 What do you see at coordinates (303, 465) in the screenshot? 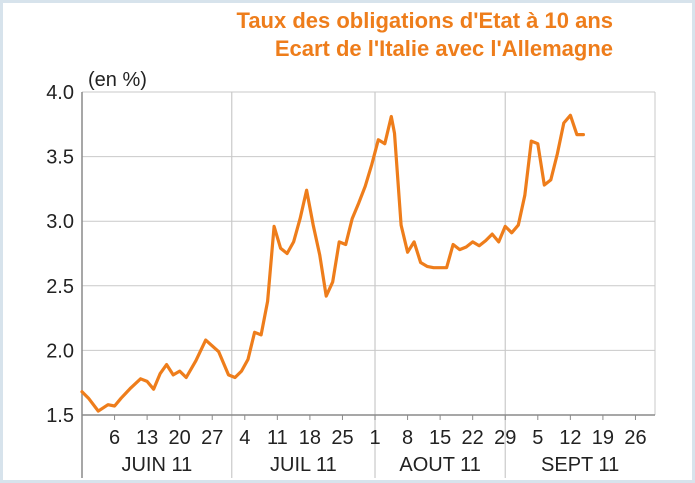
I see `month-label: JUIL 11` at bounding box center [303, 465].